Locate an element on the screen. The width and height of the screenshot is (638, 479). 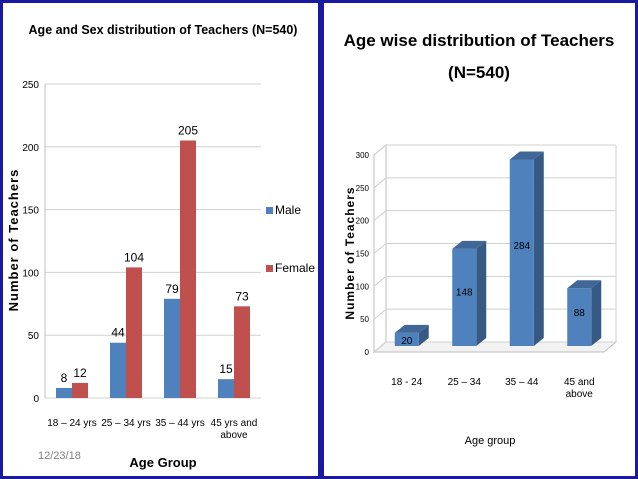
chart2-subtitle: (N=540) is located at coordinates (479, 72).